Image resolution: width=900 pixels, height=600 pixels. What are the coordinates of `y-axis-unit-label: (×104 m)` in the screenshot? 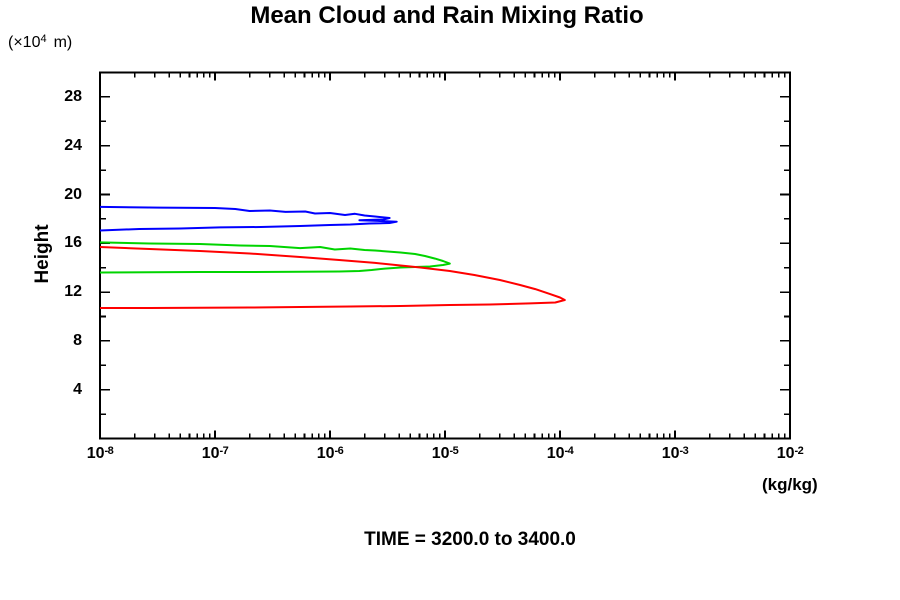 It's located at (40, 42).